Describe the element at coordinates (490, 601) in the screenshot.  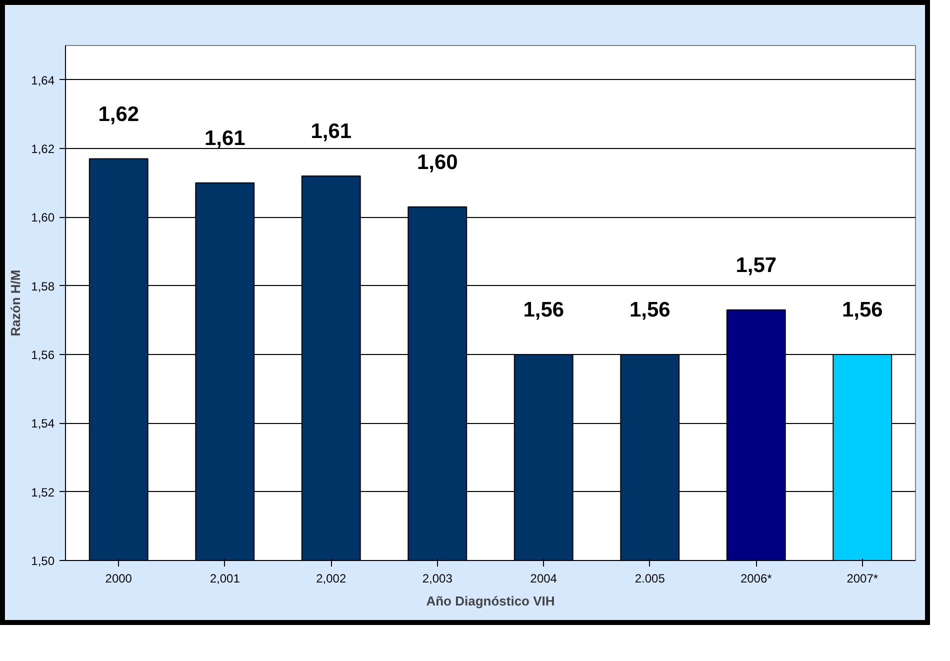
I see `x-axis-title: Año Diagnóstico VIH` at that location.